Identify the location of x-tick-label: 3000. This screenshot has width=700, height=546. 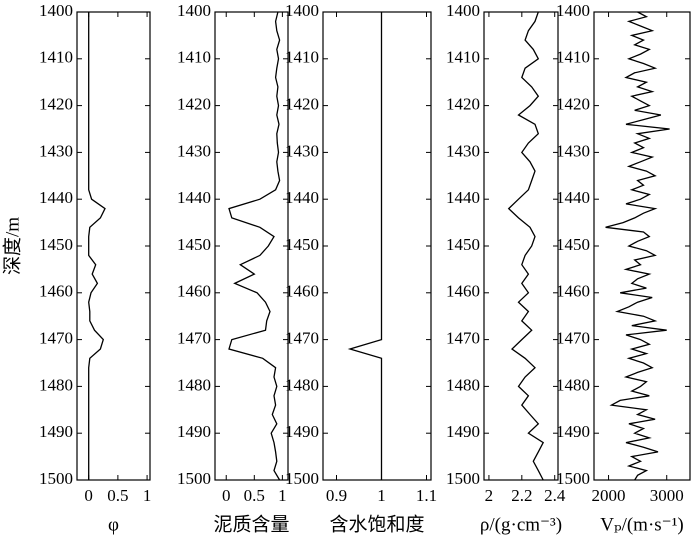
(667, 495).